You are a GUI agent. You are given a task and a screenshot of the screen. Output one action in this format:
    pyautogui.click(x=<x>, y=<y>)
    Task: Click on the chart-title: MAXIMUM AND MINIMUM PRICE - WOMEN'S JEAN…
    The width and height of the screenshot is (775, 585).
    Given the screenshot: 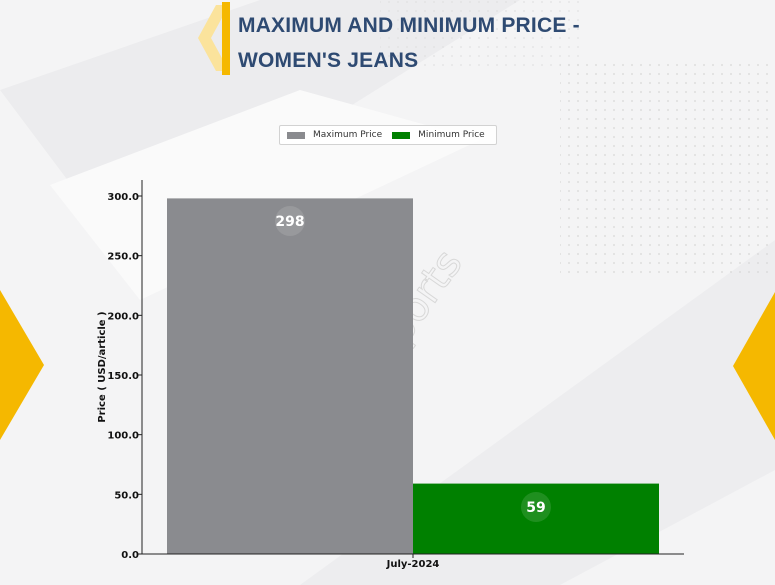 What is the action you would take?
    pyautogui.click(x=409, y=43)
    